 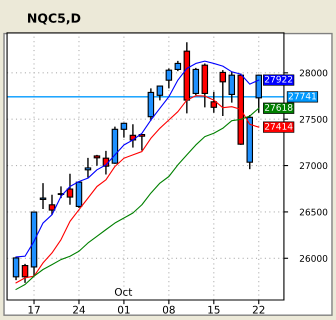 I want to click on x-tick-label: 17, so click(x=34, y=310).